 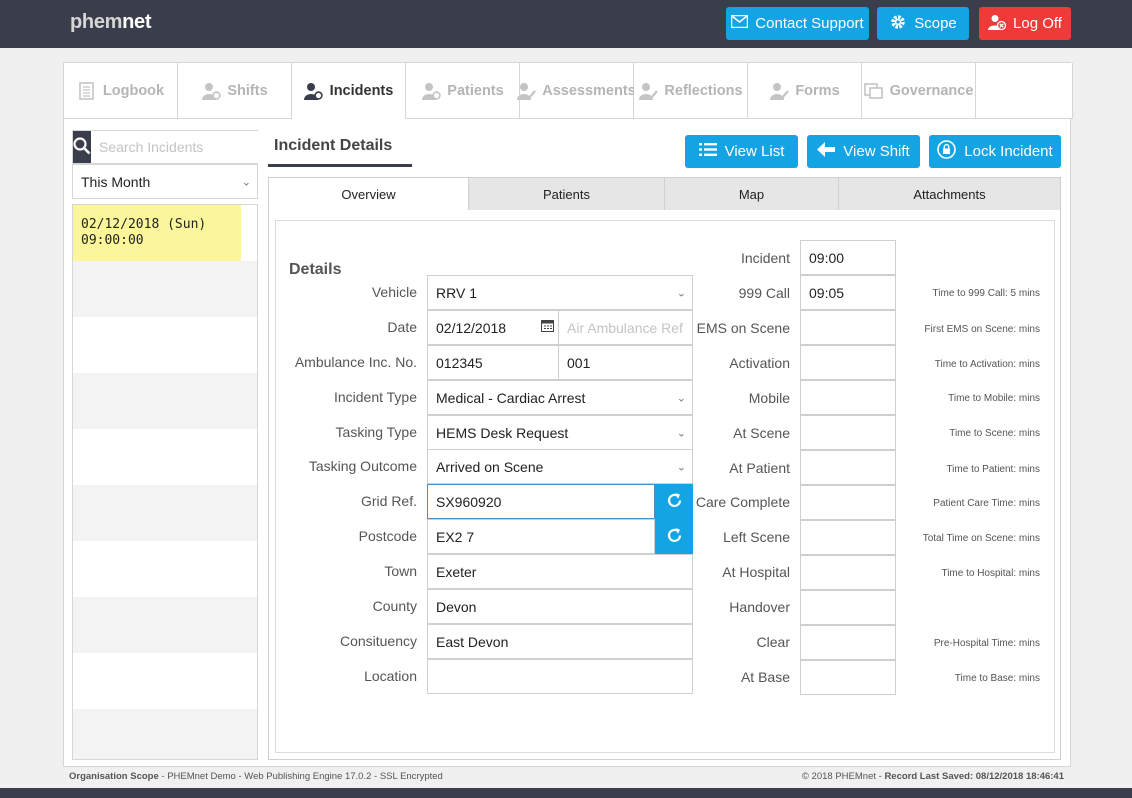 What do you see at coordinates (493, 362) in the screenshot?
I see `ambulance-inc-input: 012345` at bounding box center [493, 362].